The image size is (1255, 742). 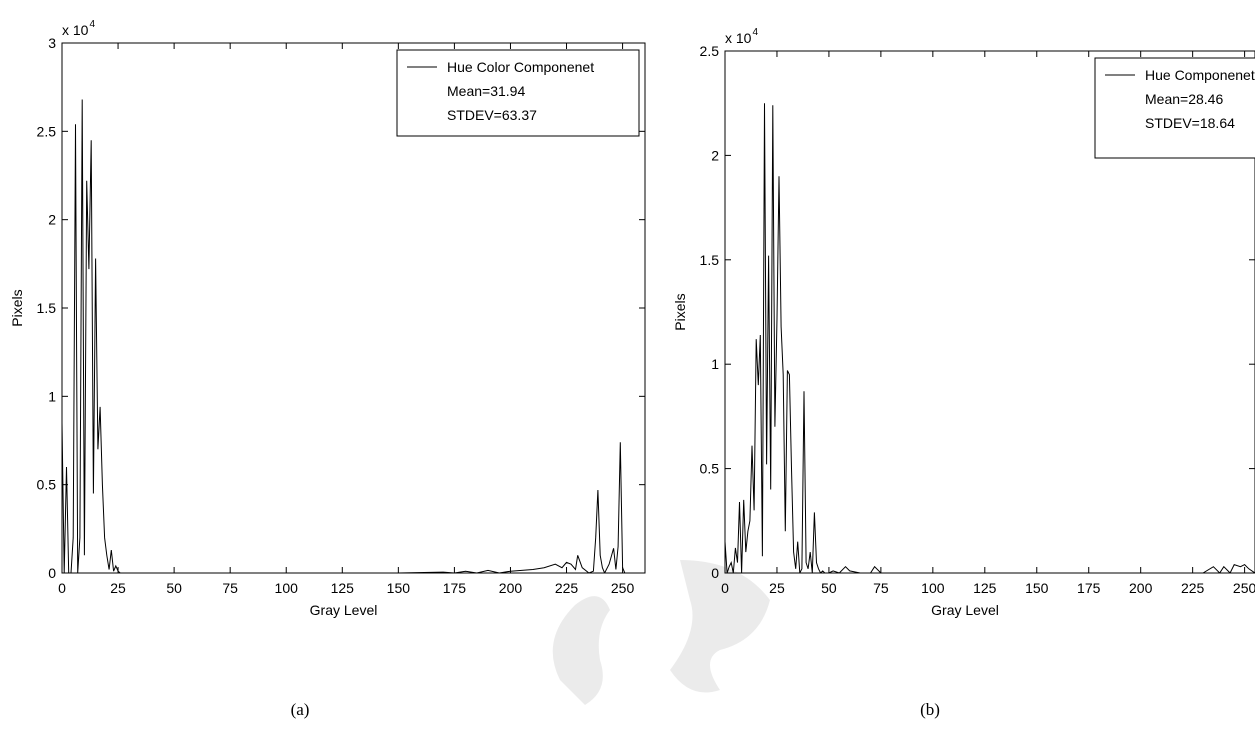 I want to click on legend-box, so click(x=518, y=93).